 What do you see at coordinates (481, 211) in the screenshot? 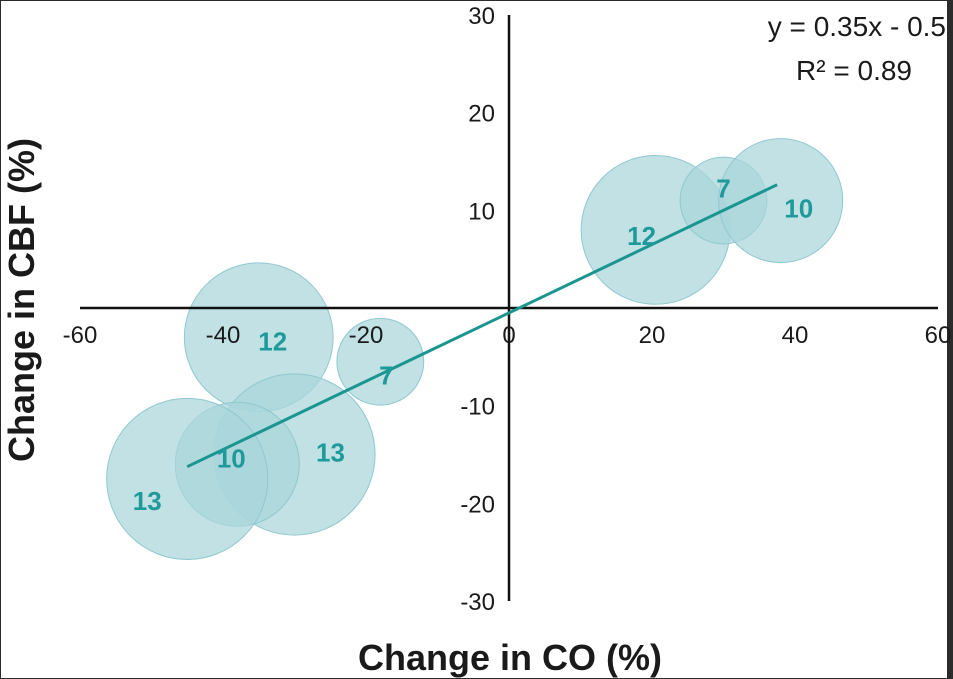
I see `y-tick-label: 10` at bounding box center [481, 211].